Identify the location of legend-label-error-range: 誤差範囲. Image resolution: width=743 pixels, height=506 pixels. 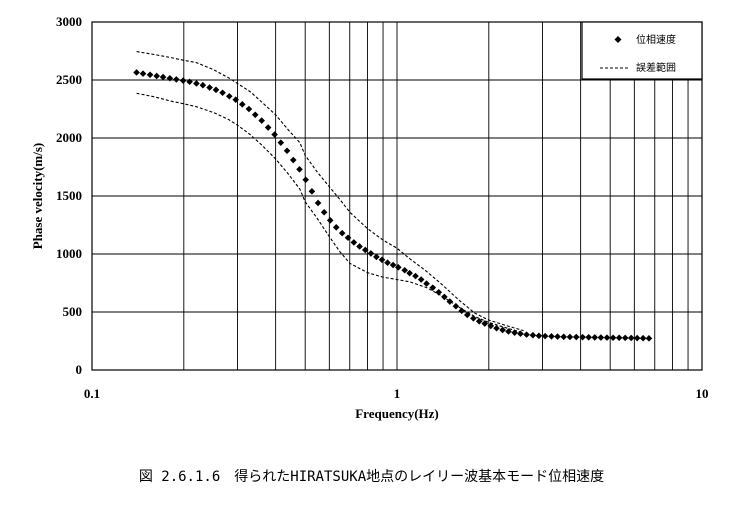
(656, 67).